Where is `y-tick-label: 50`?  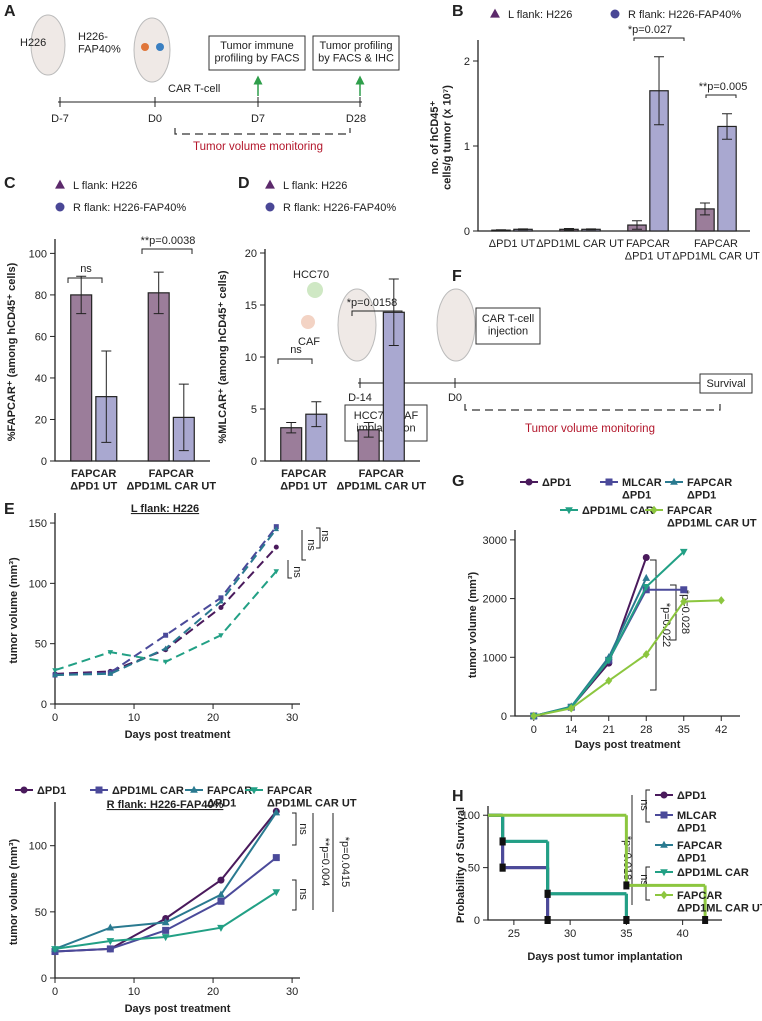 y-tick-label: 50 is located at coordinates (41, 913).